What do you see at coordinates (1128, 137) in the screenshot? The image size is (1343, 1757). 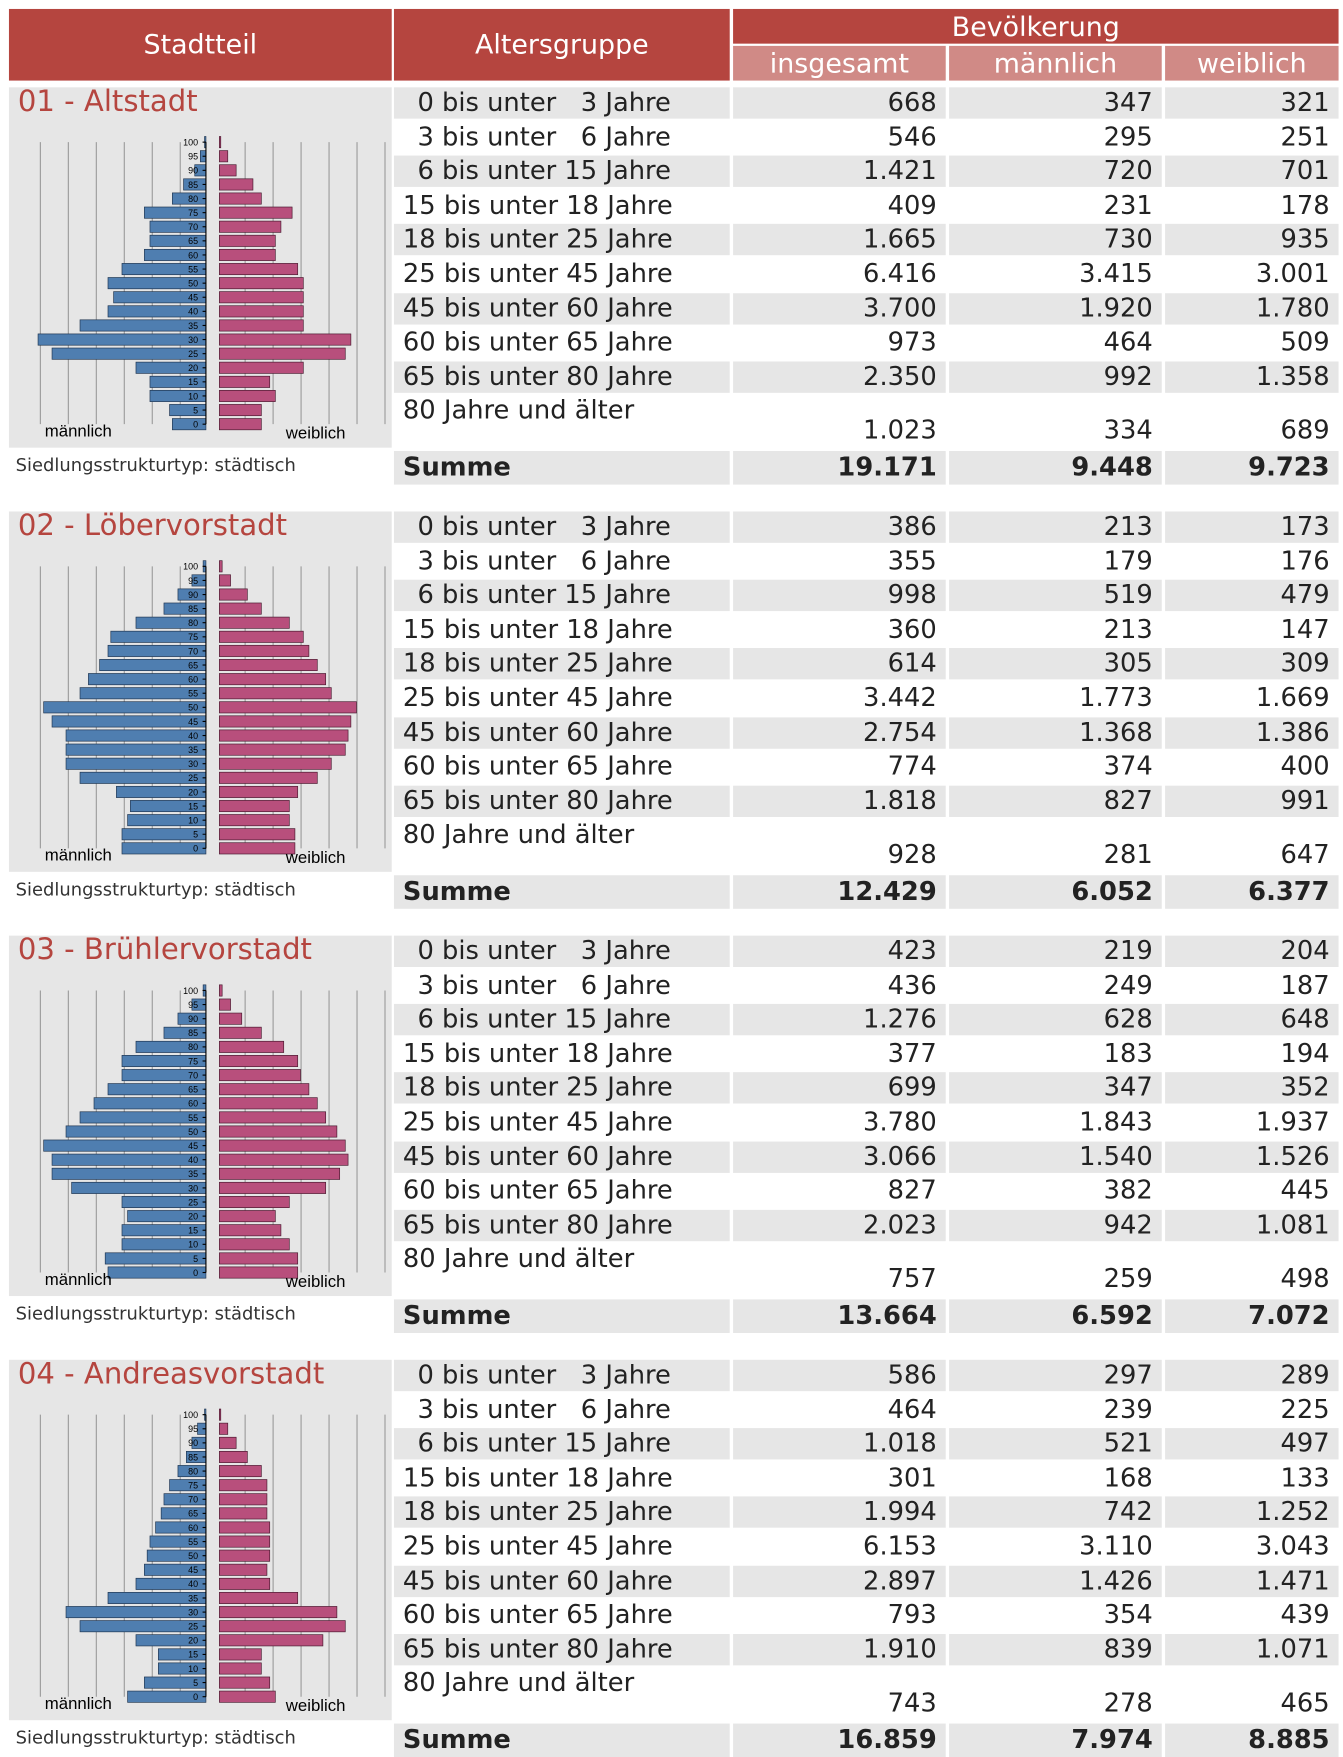 I see `value-cell: 295` at bounding box center [1128, 137].